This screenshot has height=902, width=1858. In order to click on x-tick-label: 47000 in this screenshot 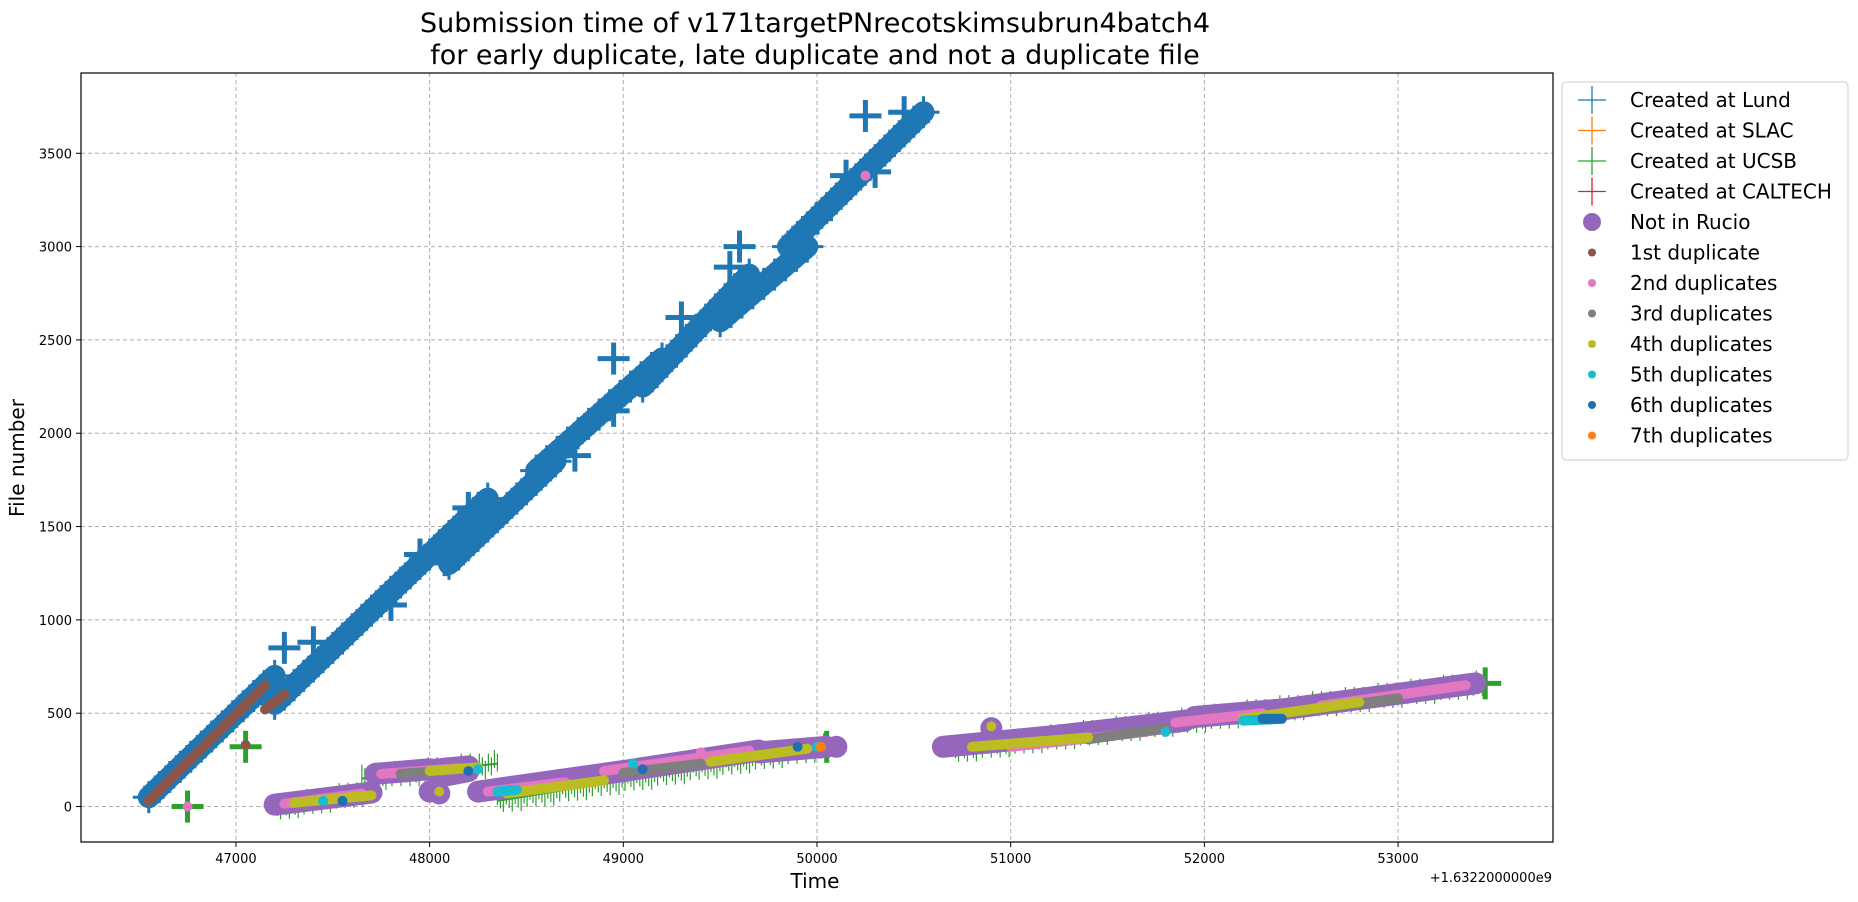, I will do `click(235, 859)`.